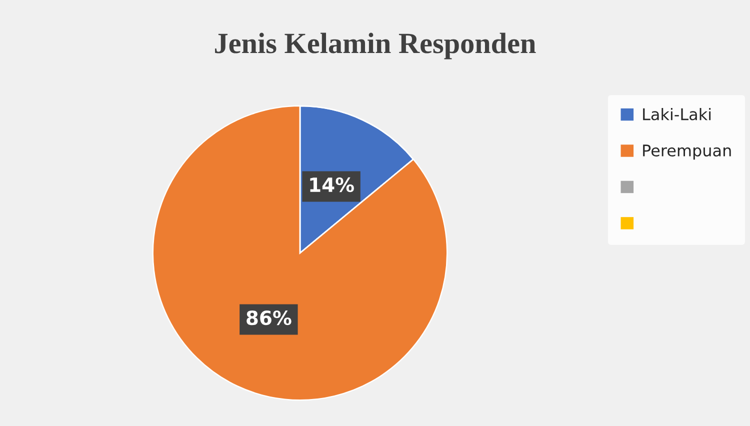 Image resolution: width=750 pixels, height=426 pixels. I want to click on legend-label: Perempuan, so click(687, 152).